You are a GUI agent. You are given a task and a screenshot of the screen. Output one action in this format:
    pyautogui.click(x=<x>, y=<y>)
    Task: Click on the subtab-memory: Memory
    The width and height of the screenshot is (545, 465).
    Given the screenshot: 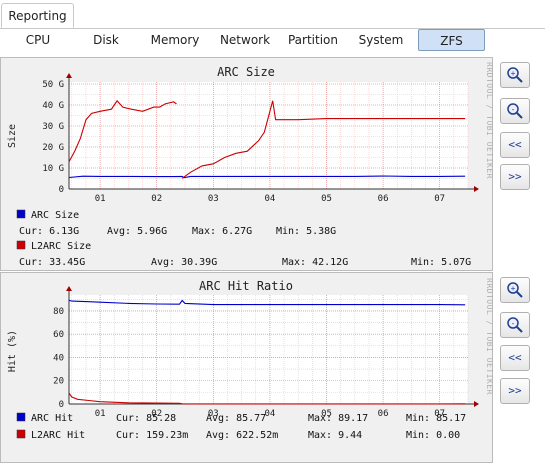 What is the action you would take?
    pyautogui.click(x=175, y=40)
    